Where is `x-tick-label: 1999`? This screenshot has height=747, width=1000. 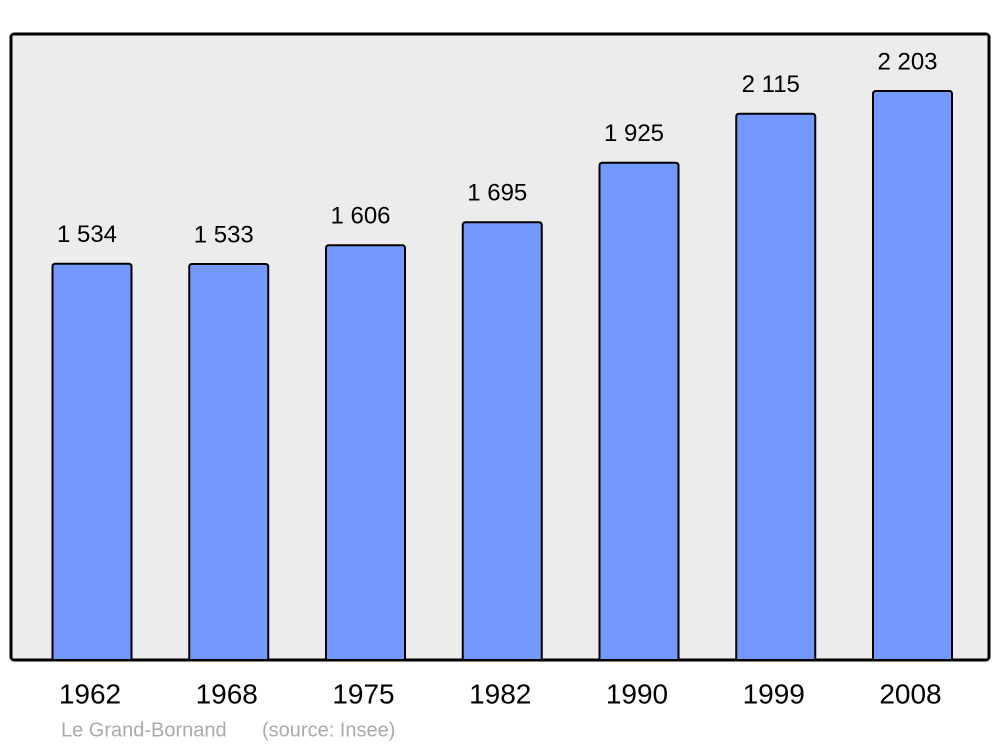 x-tick-label: 1999 is located at coordinates (774, 693).